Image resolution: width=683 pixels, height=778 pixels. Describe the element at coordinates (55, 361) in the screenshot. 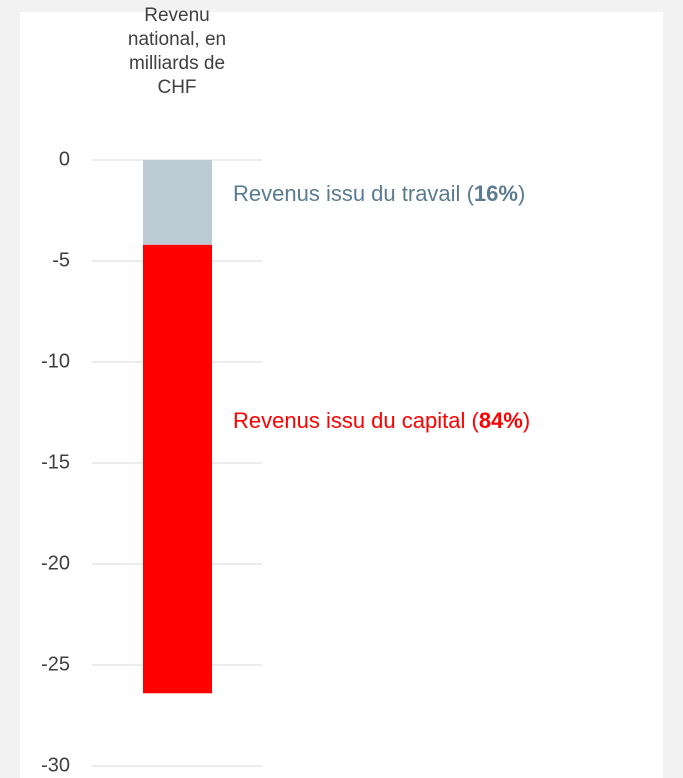

I see `y-tick-label: -10` at that location.